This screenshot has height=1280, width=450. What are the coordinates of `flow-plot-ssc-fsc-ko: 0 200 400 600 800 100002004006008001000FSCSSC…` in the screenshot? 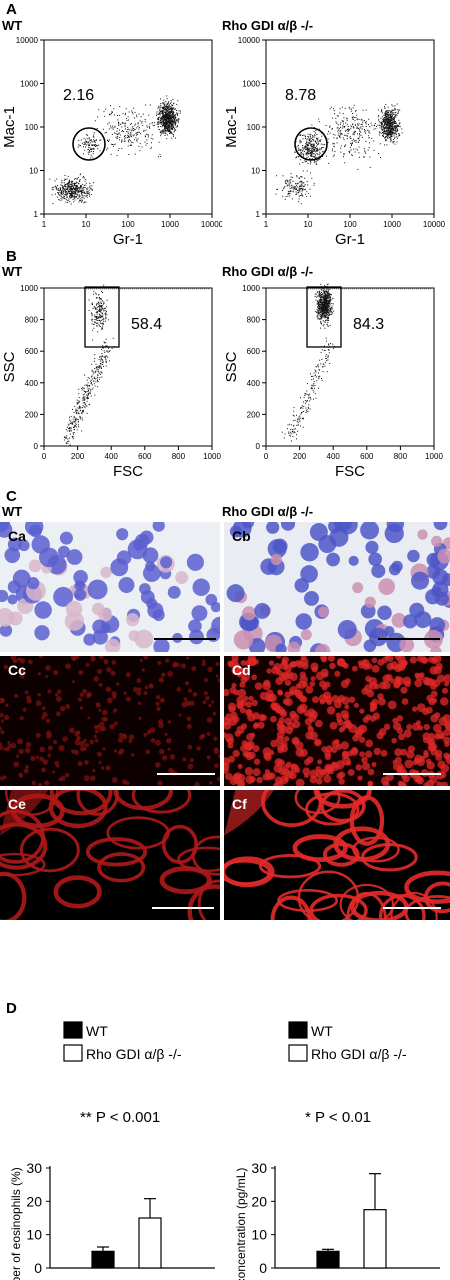 It's located at (333, 381).